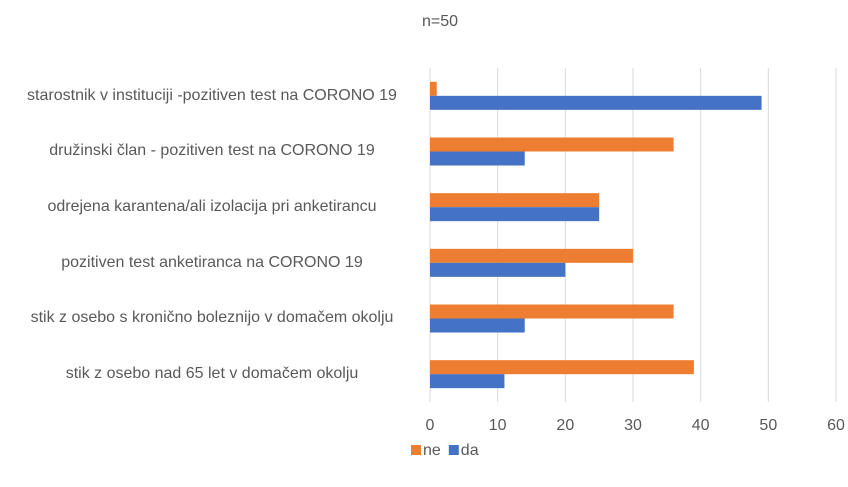  What do you see at coordinates (633, 425) in the screenshot?
I see `x-tick-label: 30` at bounding box center [633, 425].